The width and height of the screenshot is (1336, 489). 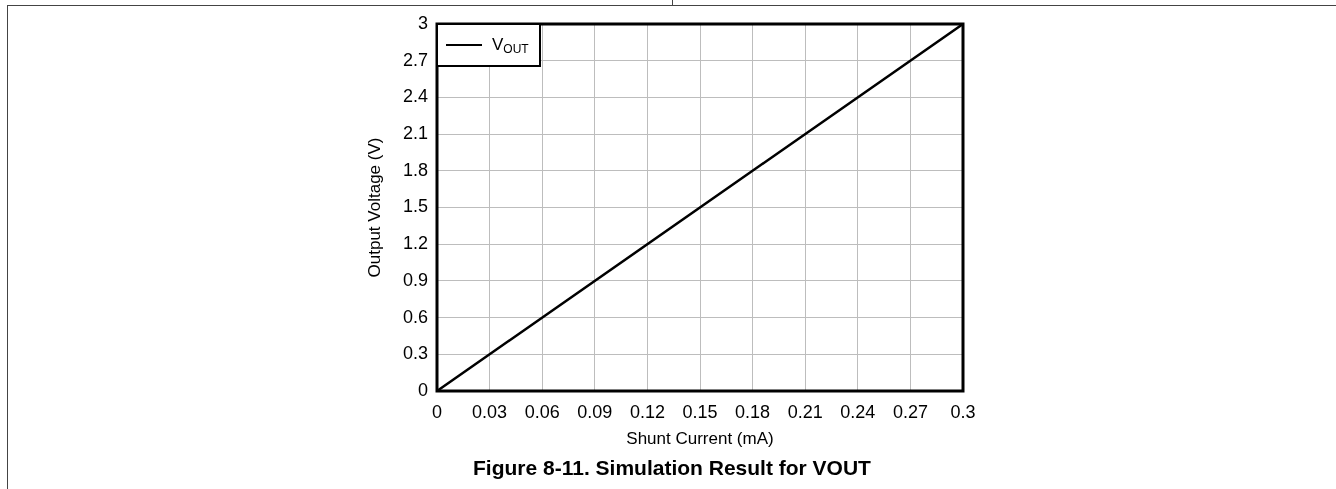 I want to click on x-axis-title: Shunt Current (mA), so click(x=700, y=439).